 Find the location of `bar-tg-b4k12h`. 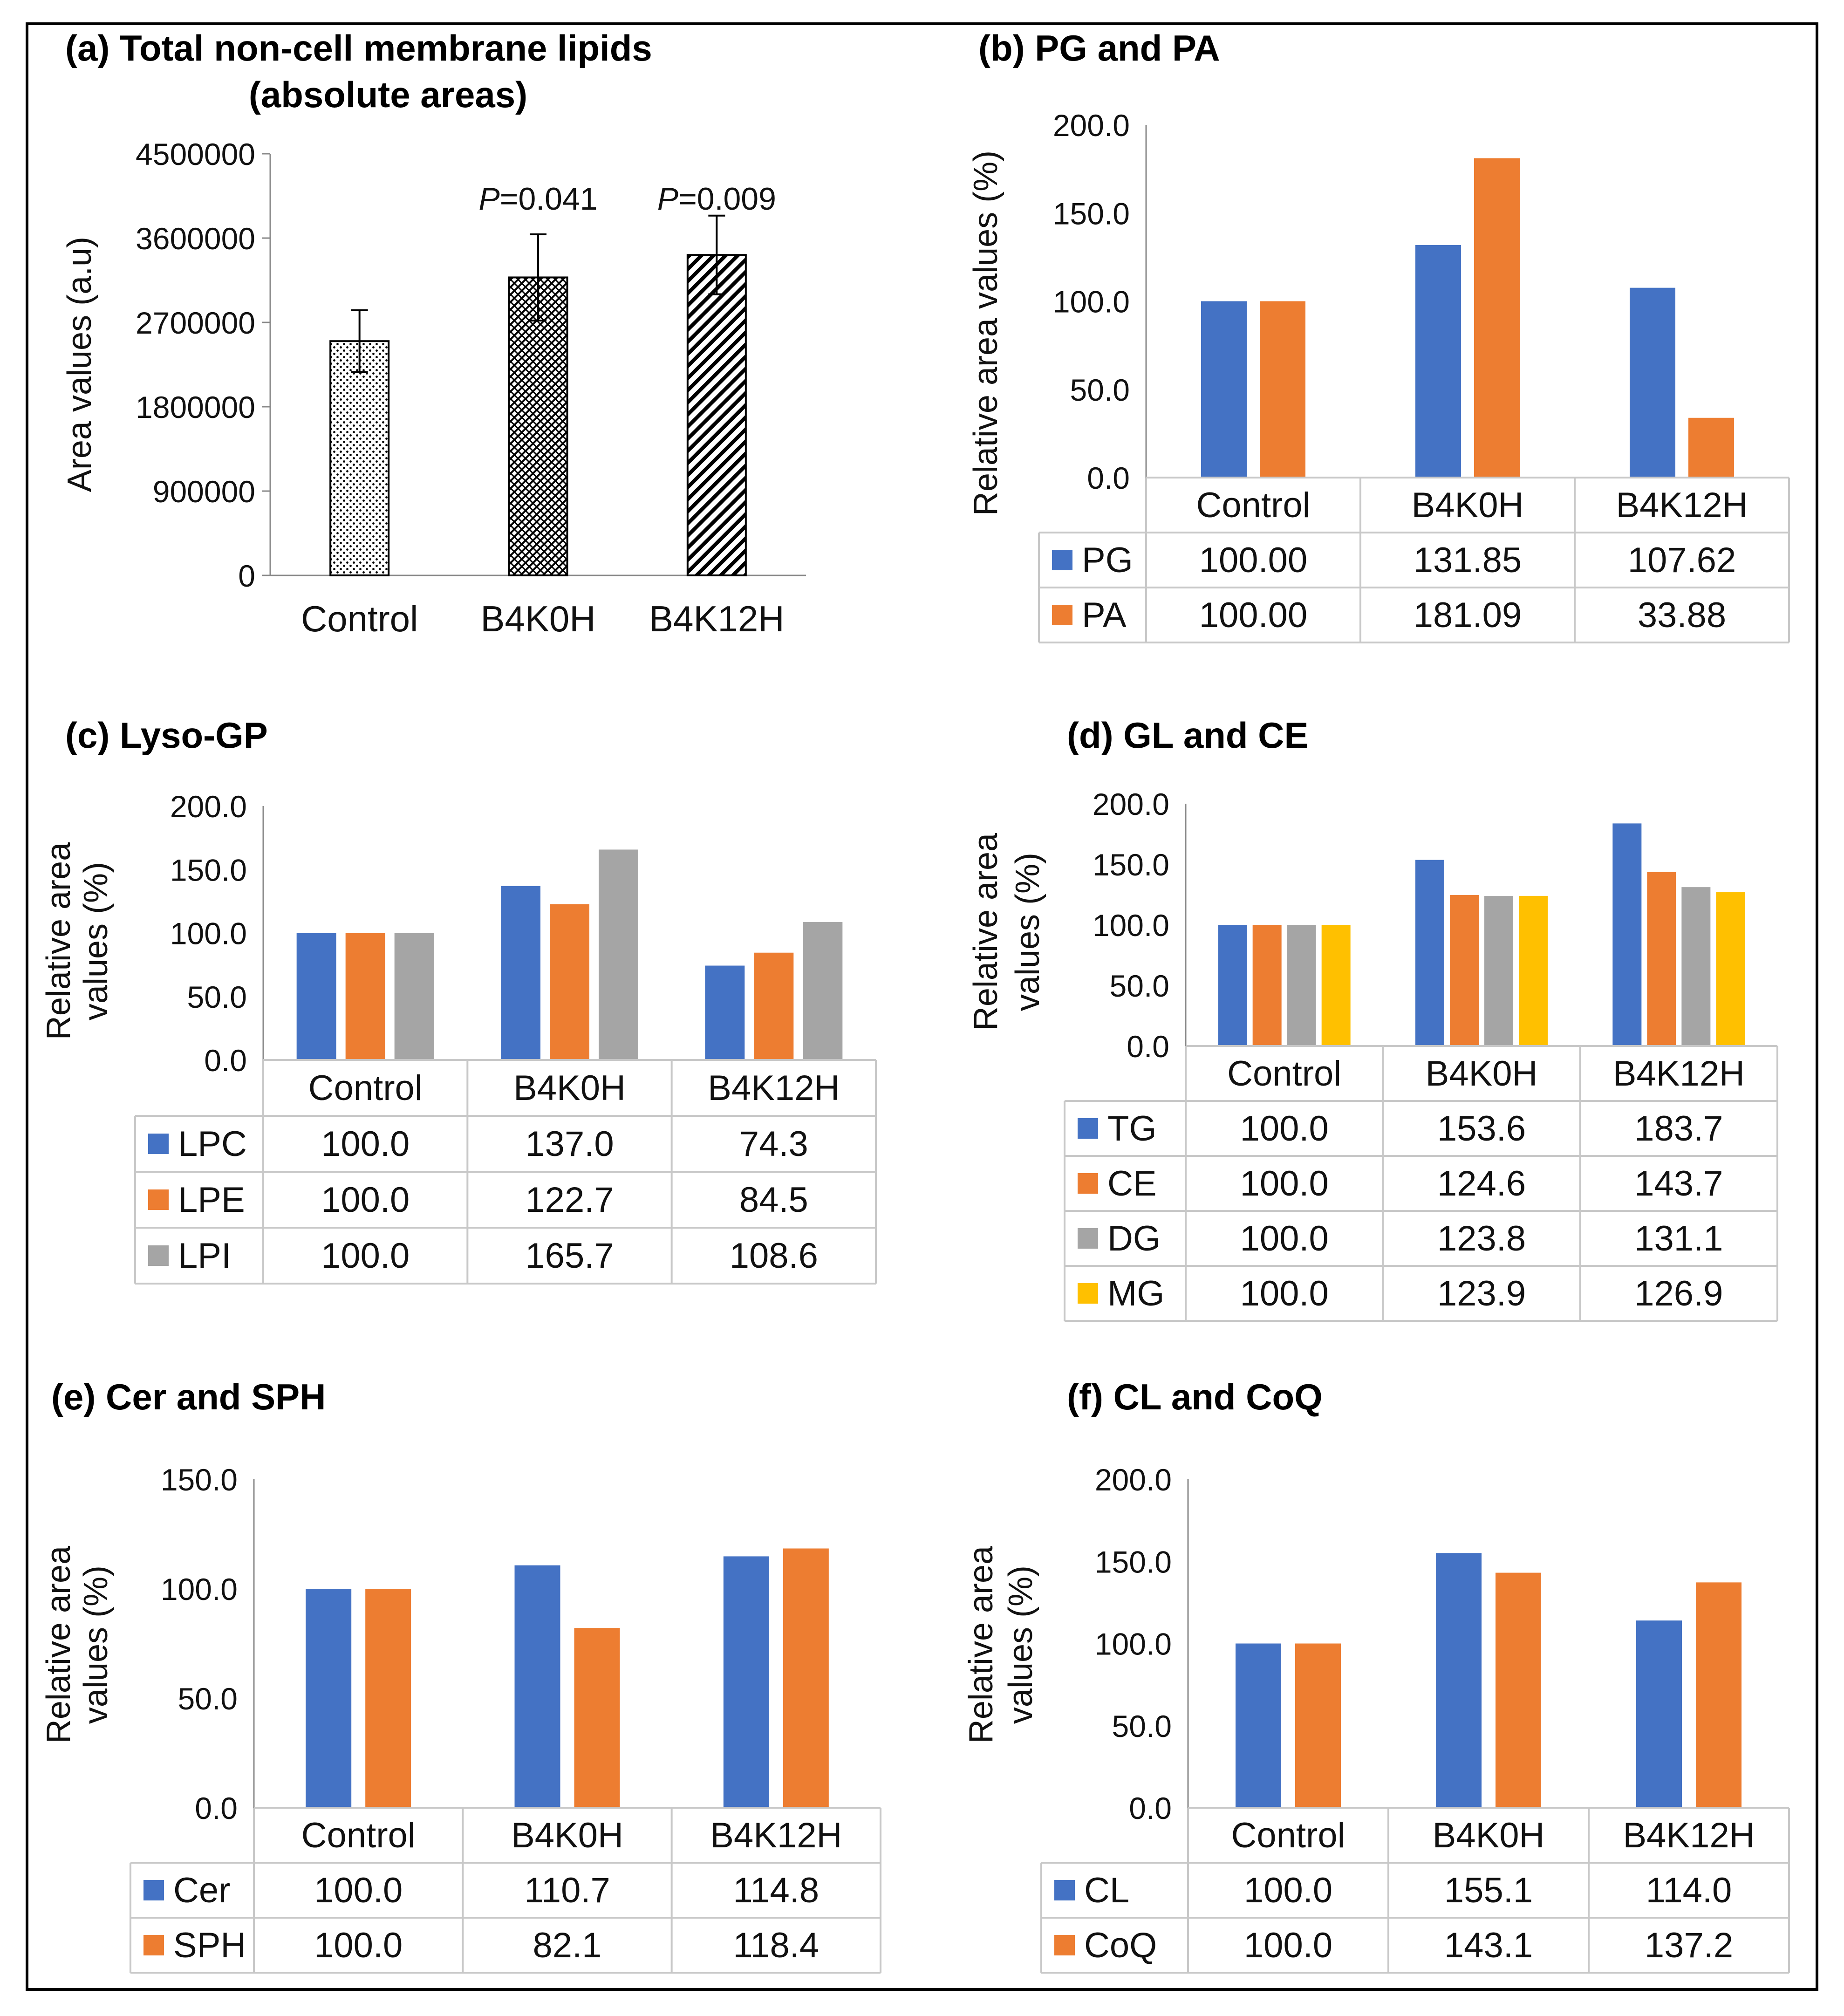

bar-tg-b4k12h is located at coordinates (1627, 934).